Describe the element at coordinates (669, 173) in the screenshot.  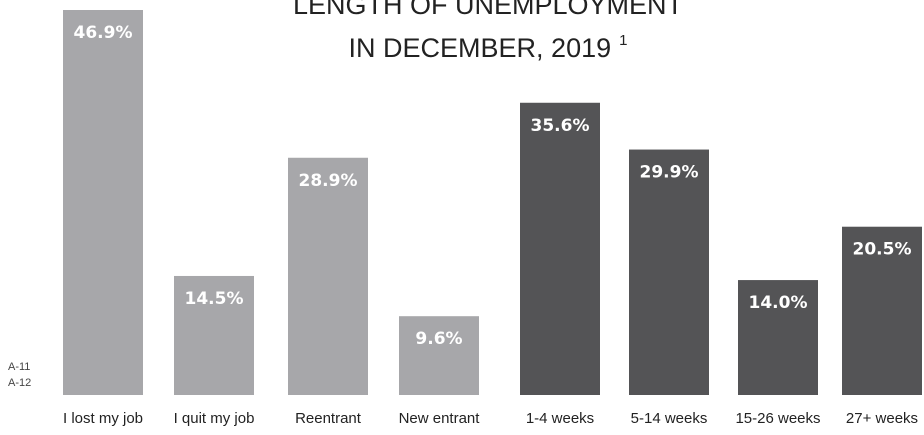
I see `bar-value-label-6: 29.9%` at that location.